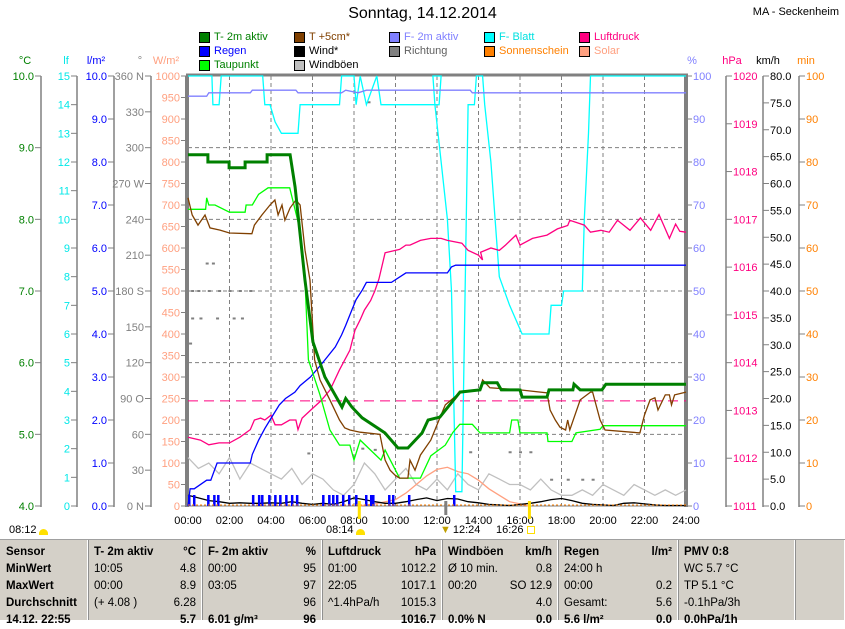 The image size is (845, 629). I want to click on axis-tick-label-deg: 60, so click(138, 435).